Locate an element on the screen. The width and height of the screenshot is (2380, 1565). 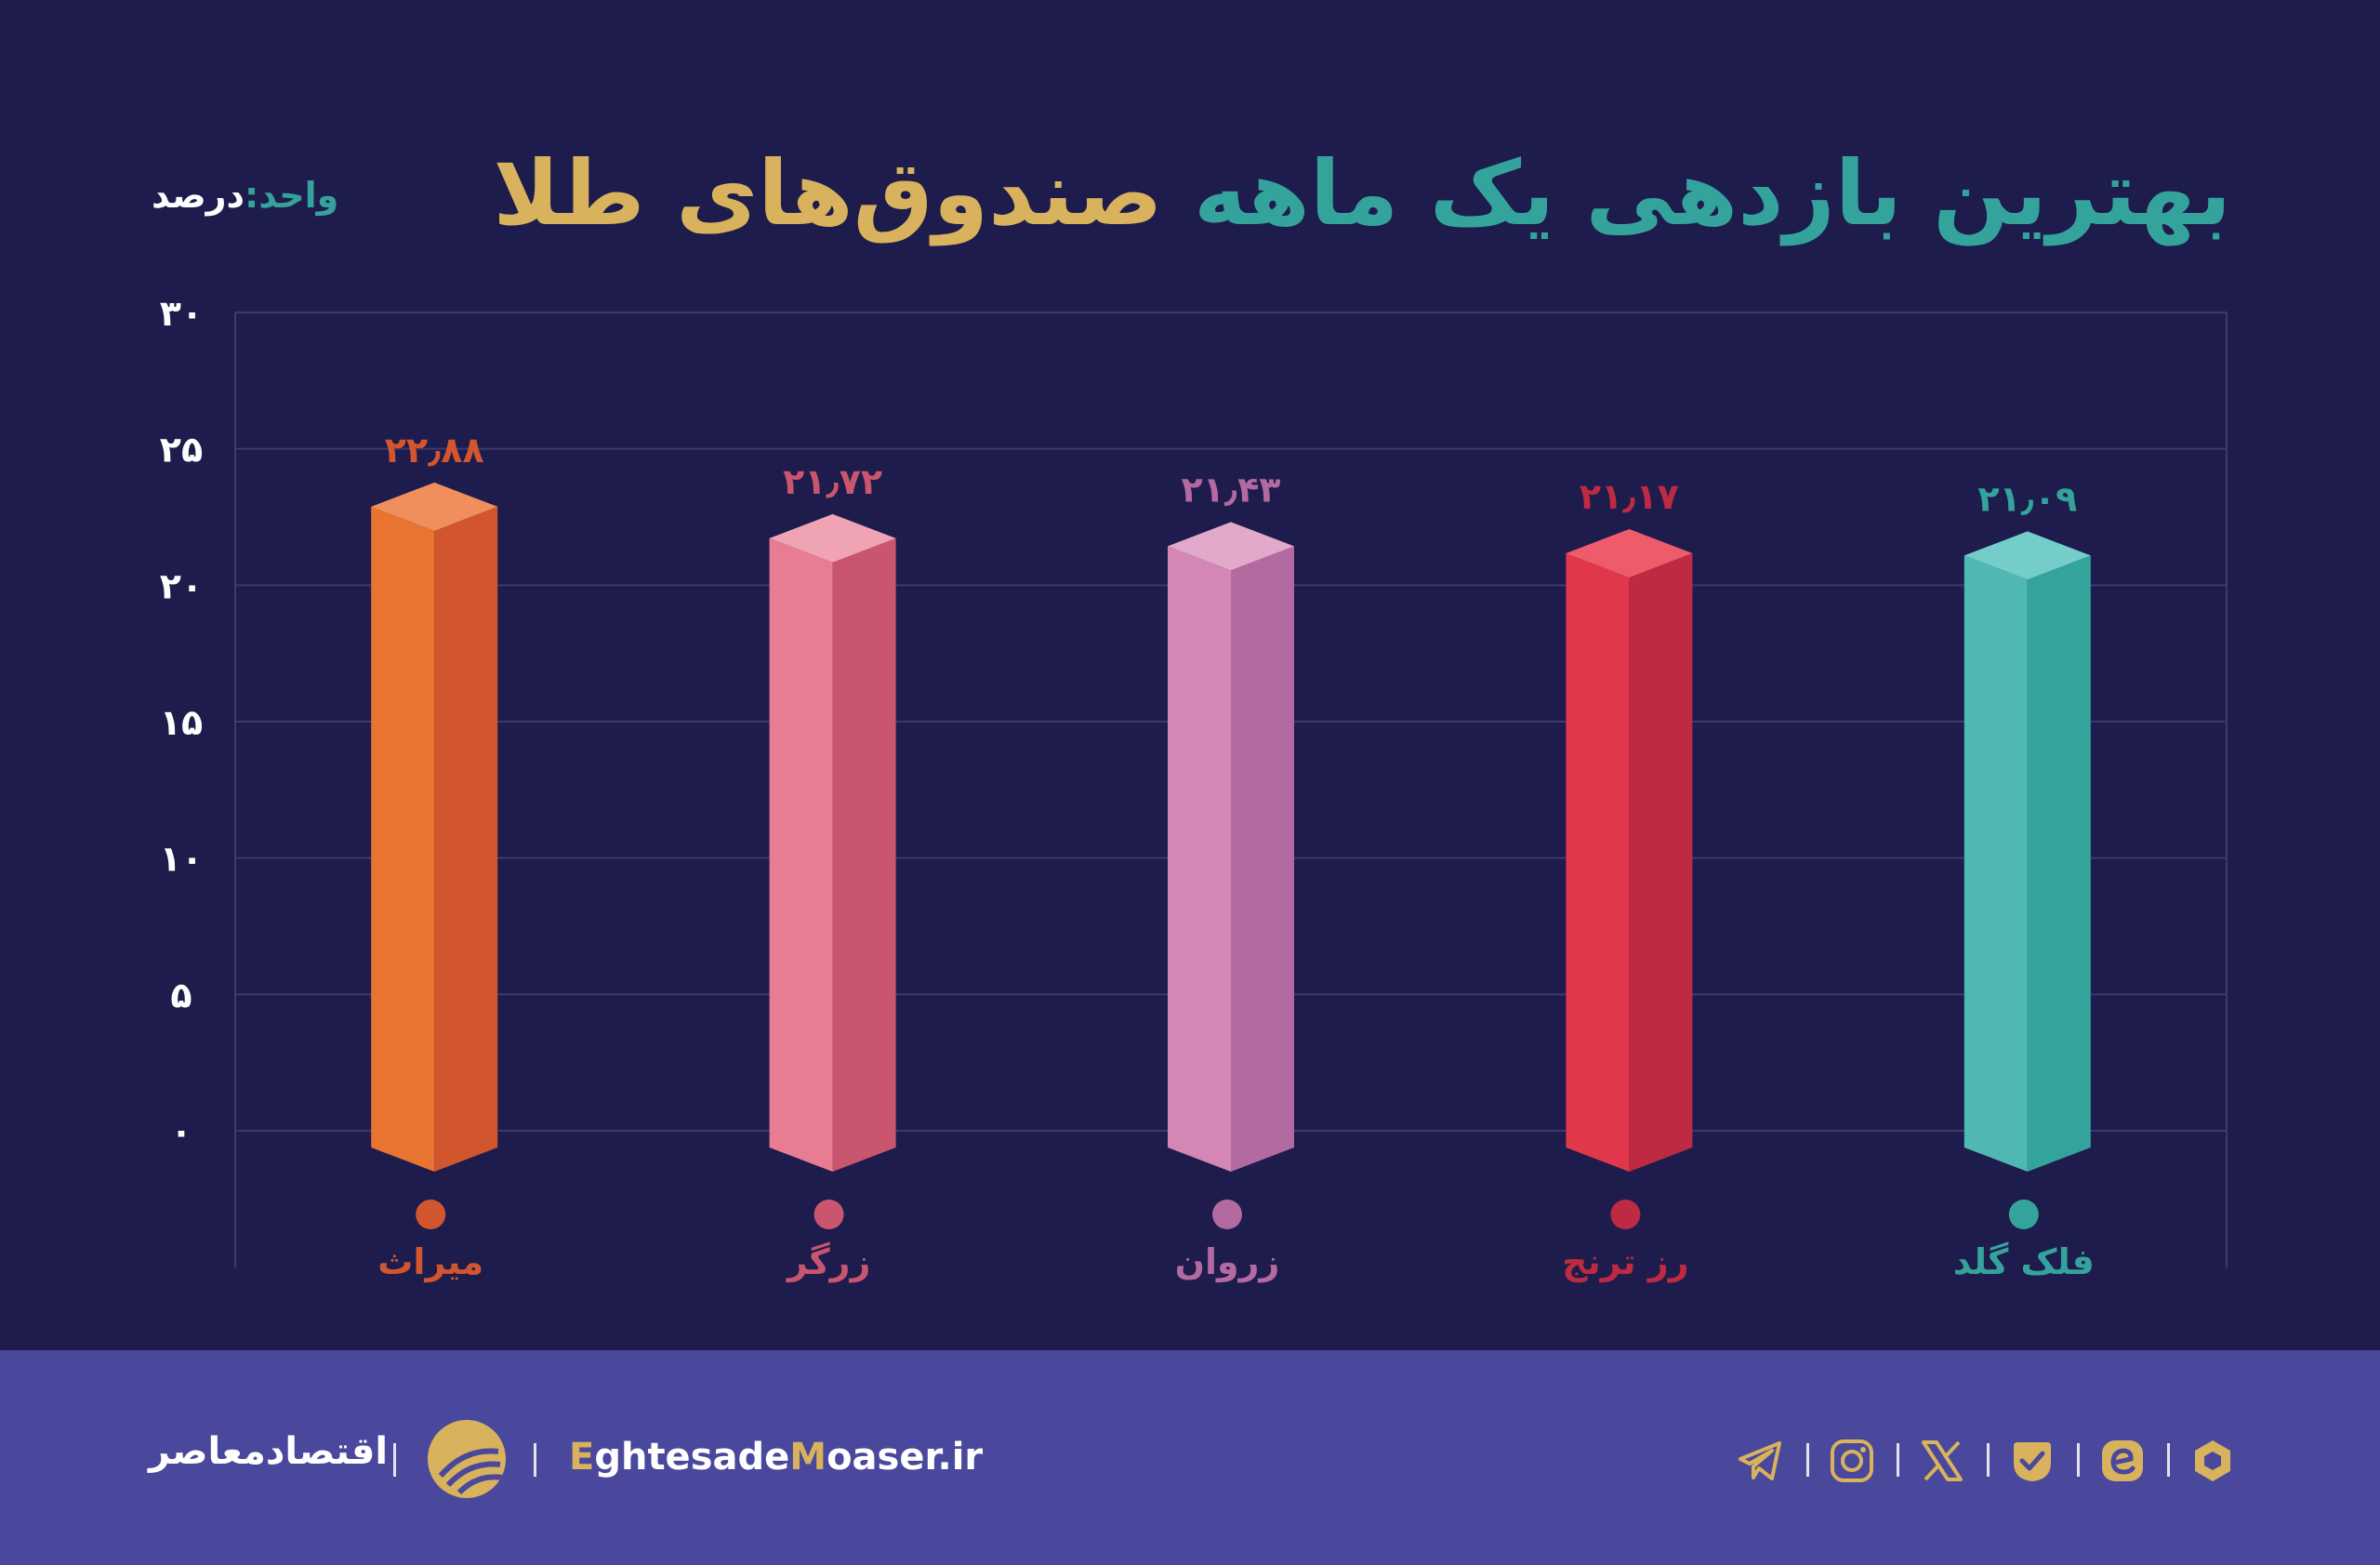
eitaa-icon is located at coordinates (2032, 1461).